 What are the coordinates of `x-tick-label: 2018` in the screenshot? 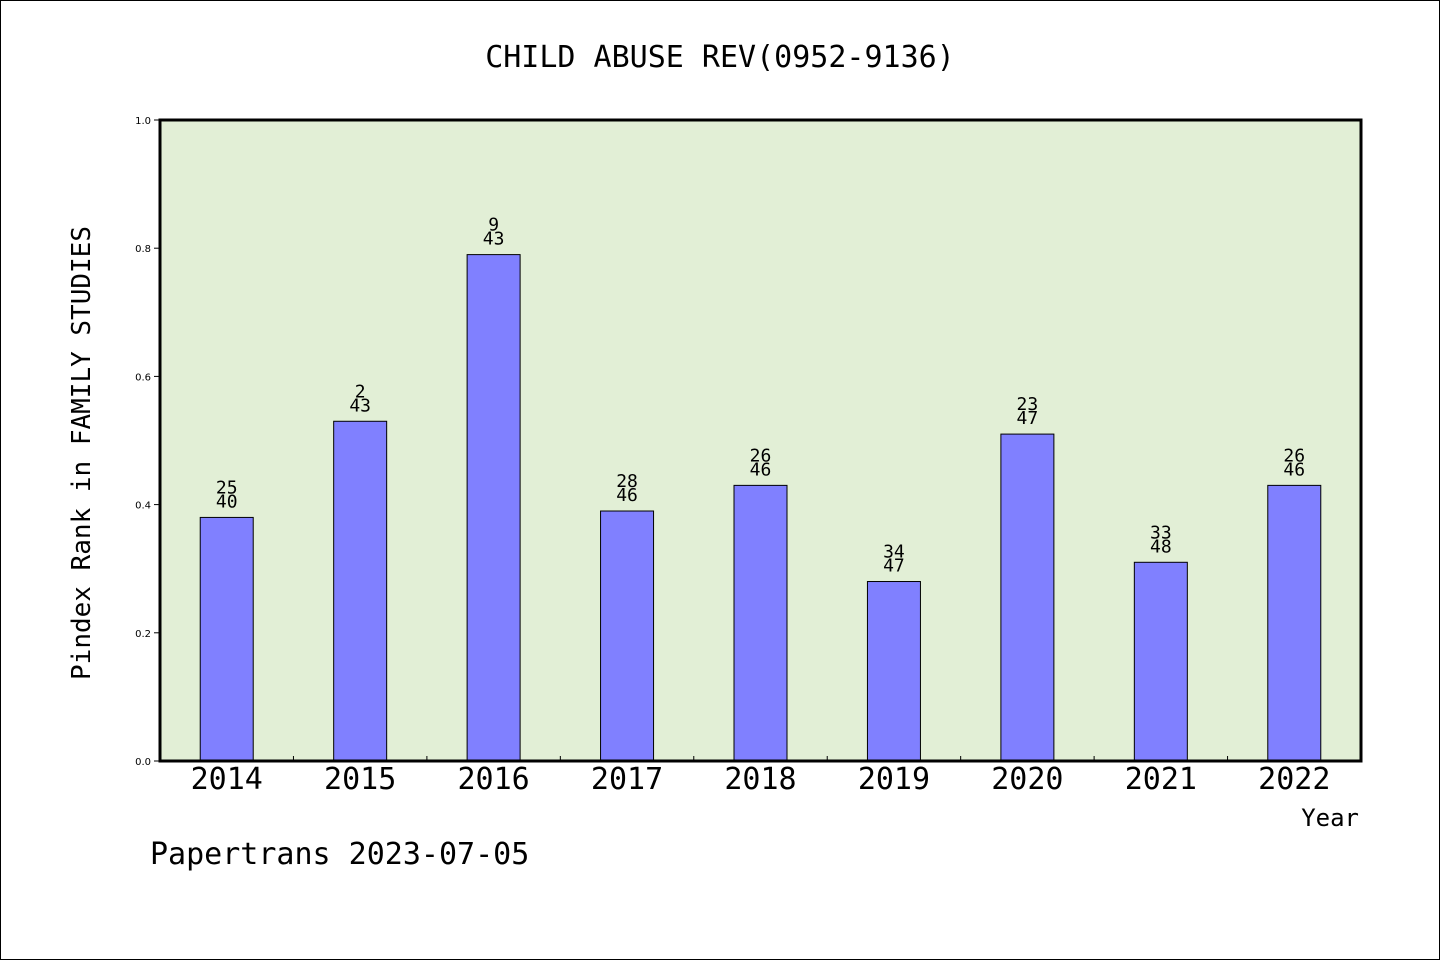 It's located at (760, 779).